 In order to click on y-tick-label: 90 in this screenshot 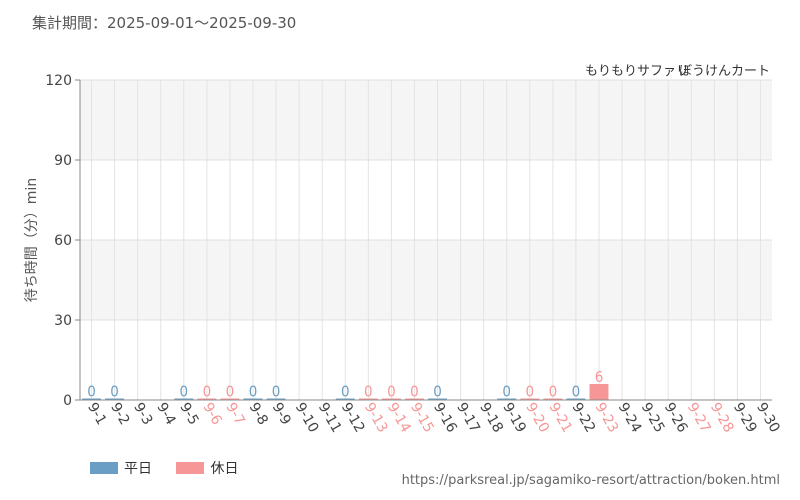, I will do `click(63, 161)`.